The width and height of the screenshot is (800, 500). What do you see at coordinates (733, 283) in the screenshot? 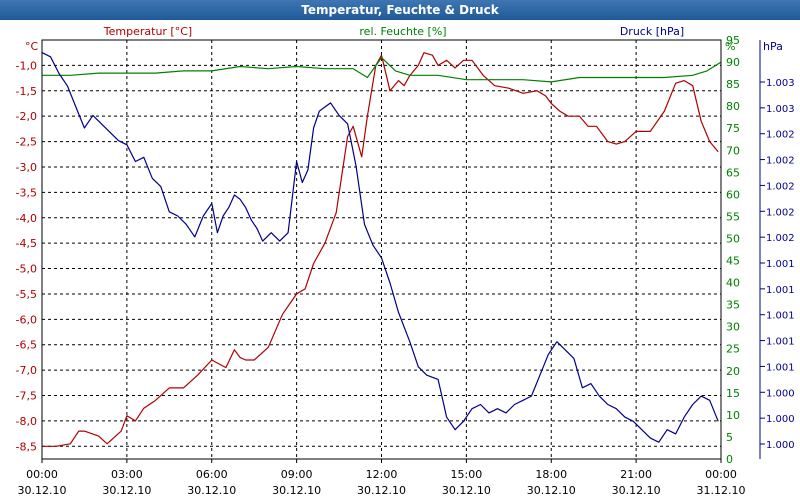
I see `humidity-tick-label: 40` at bounding box center [733, 283].